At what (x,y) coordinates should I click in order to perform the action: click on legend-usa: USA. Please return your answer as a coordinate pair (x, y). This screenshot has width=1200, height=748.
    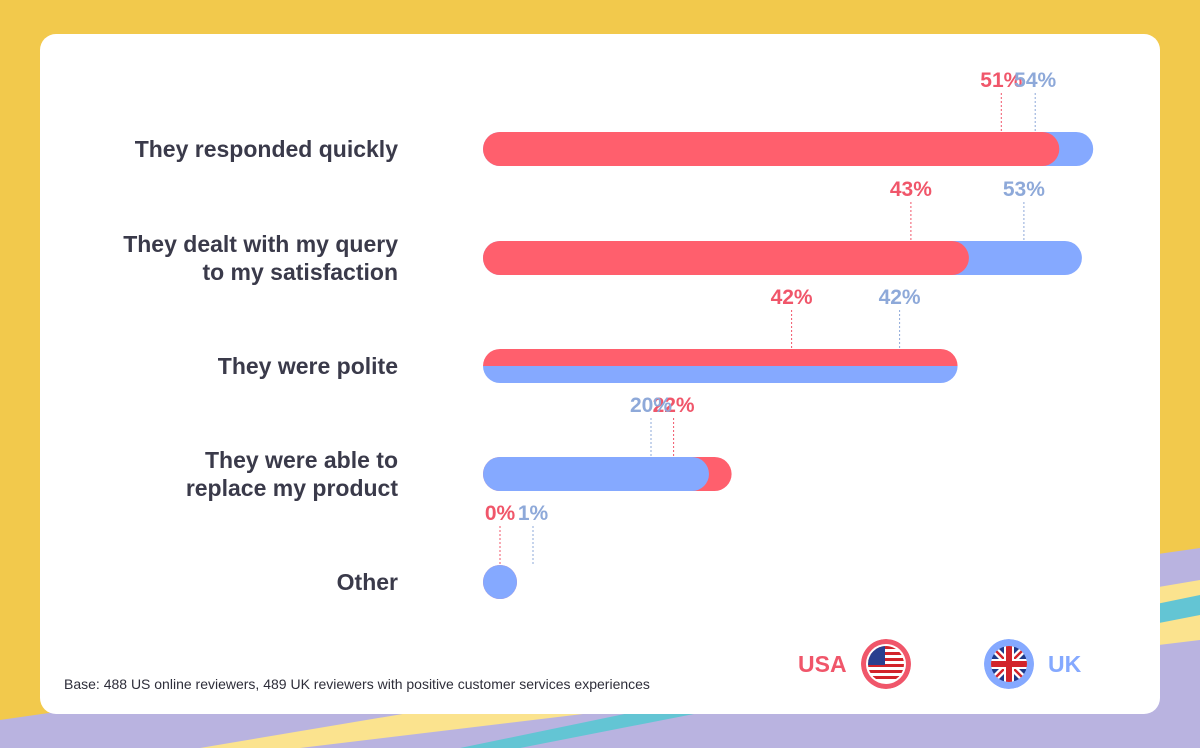
    Looking at the image, I should click on (854, 664).